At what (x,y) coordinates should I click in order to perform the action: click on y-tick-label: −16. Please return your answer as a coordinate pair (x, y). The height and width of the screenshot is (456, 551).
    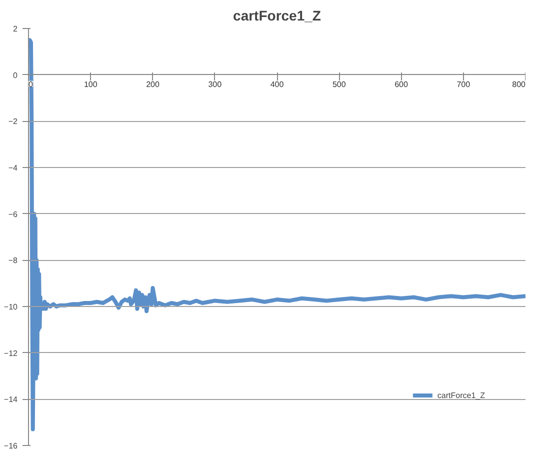
    Looking at the image, I should click on (11, 446).